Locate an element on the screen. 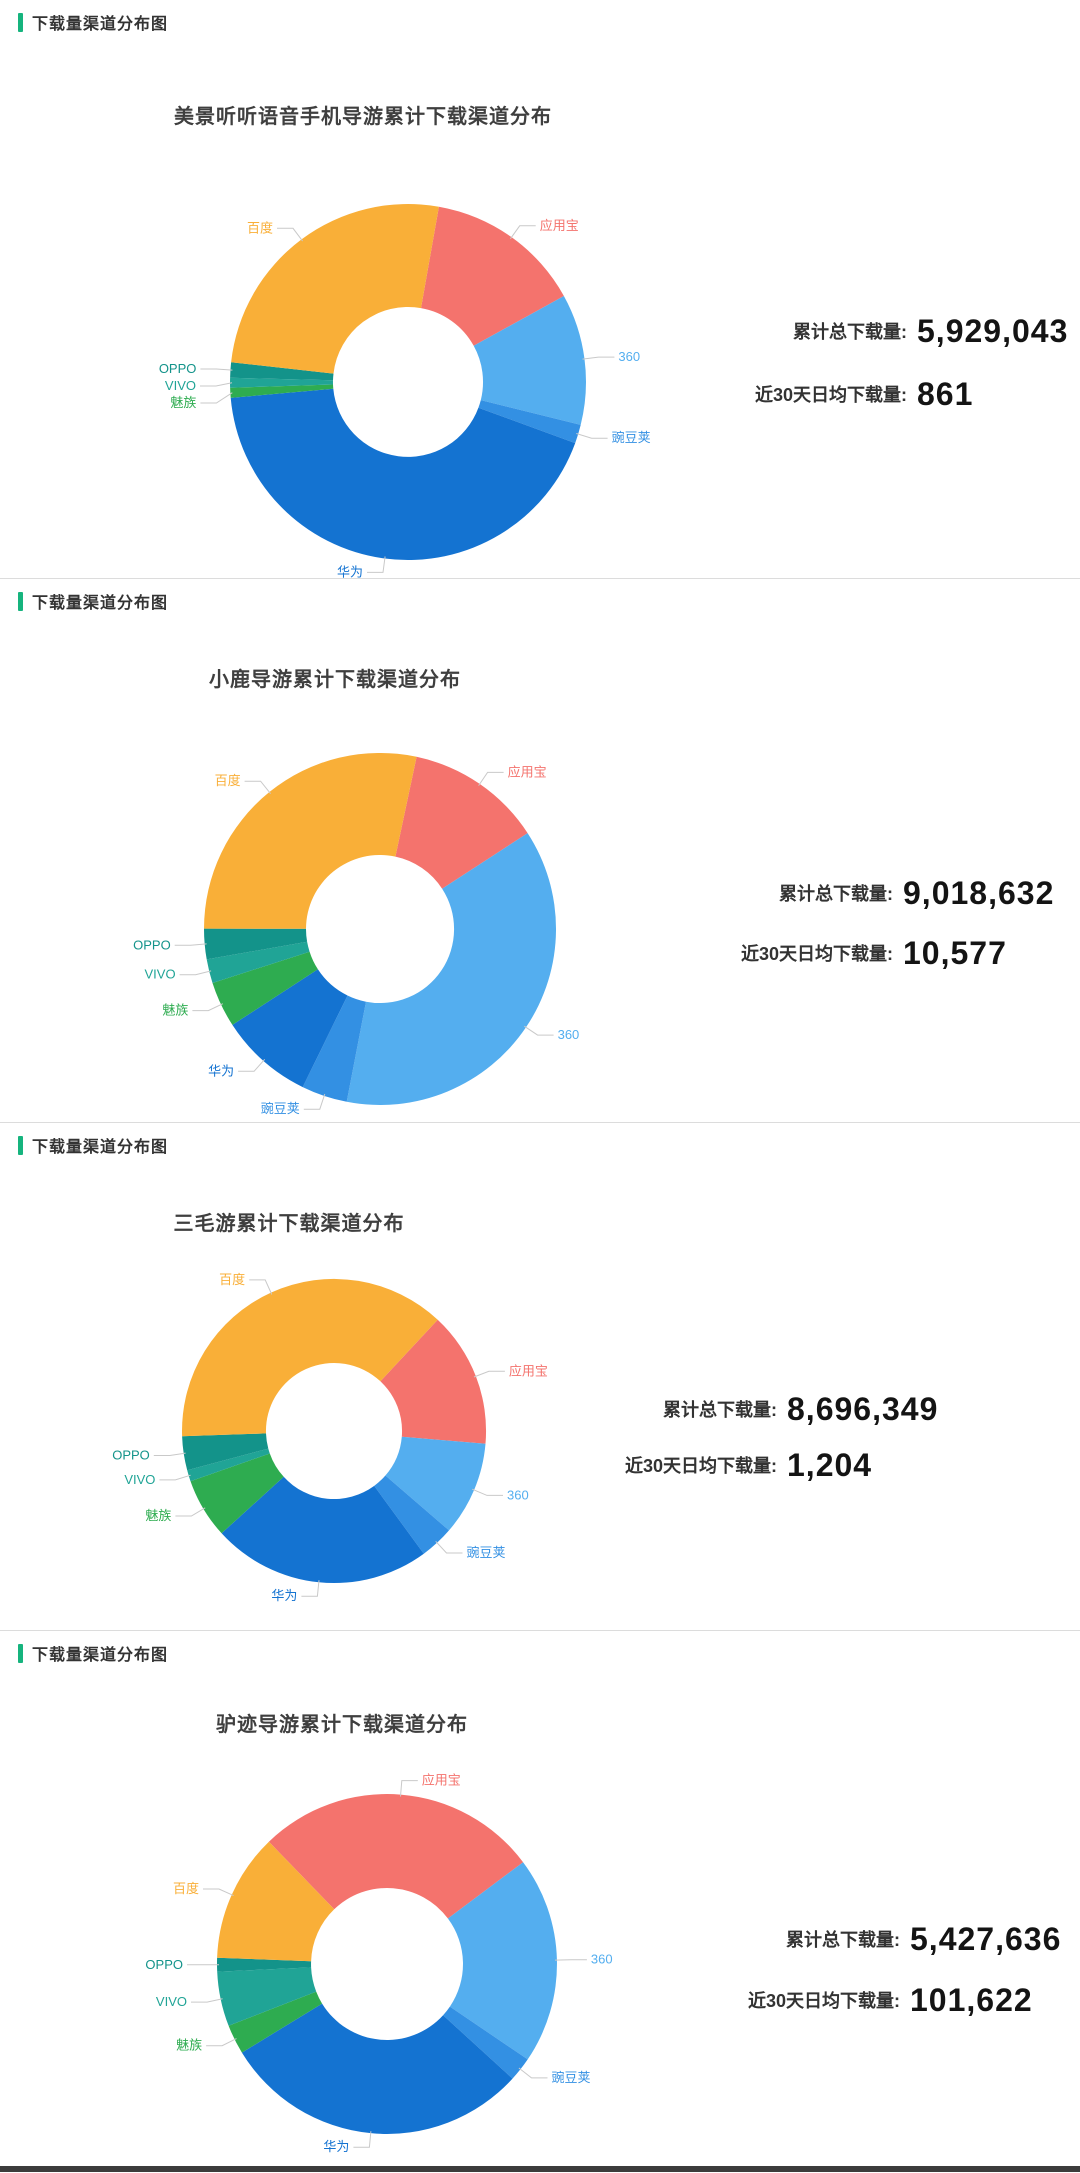 Image resolution: width=1080 pixels, height=2173 pixels. total-downloads-row: 累计总下载量: 5,929,043 is located at coordinates (843, 331).